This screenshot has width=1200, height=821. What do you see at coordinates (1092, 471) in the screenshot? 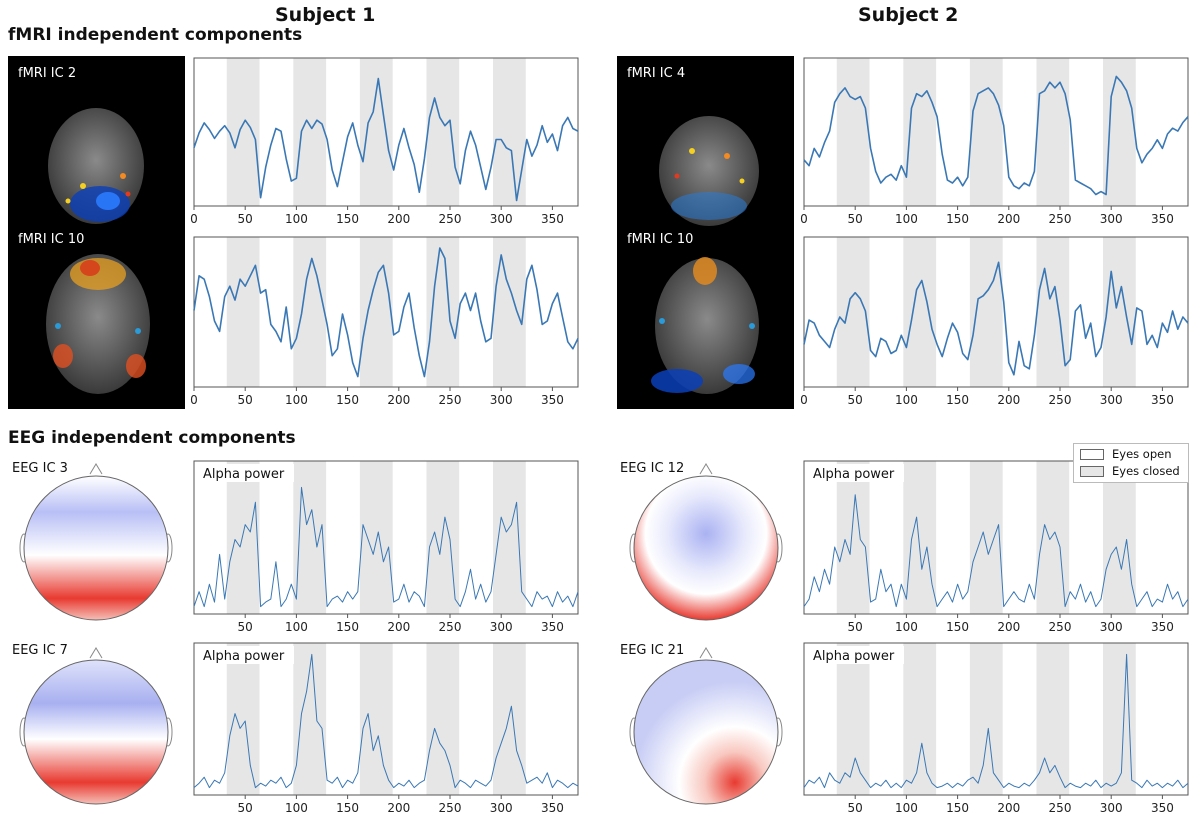
I see `legend-swatch-closed` at bounding box center [1092, 471].